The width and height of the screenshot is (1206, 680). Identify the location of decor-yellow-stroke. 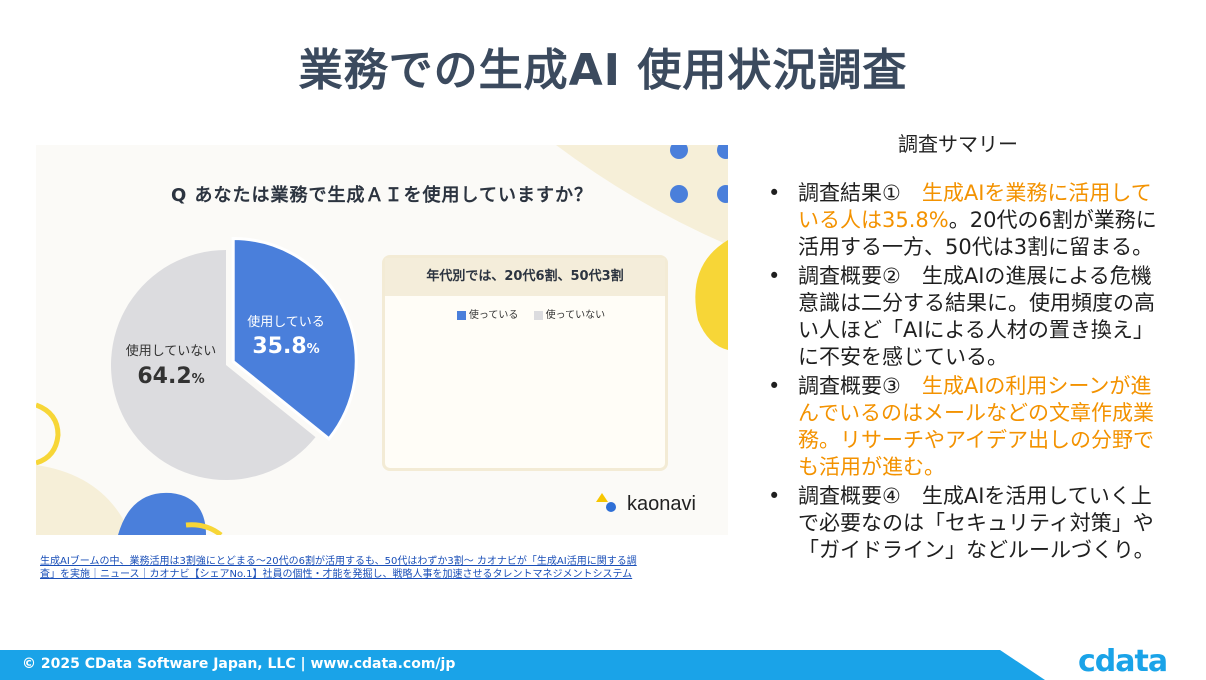
(204, 528).